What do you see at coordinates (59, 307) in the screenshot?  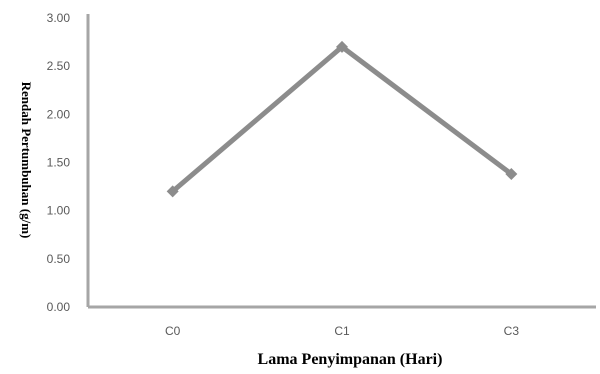 I see `y-tick-label: 0.00` at bounding box center [59, 307].